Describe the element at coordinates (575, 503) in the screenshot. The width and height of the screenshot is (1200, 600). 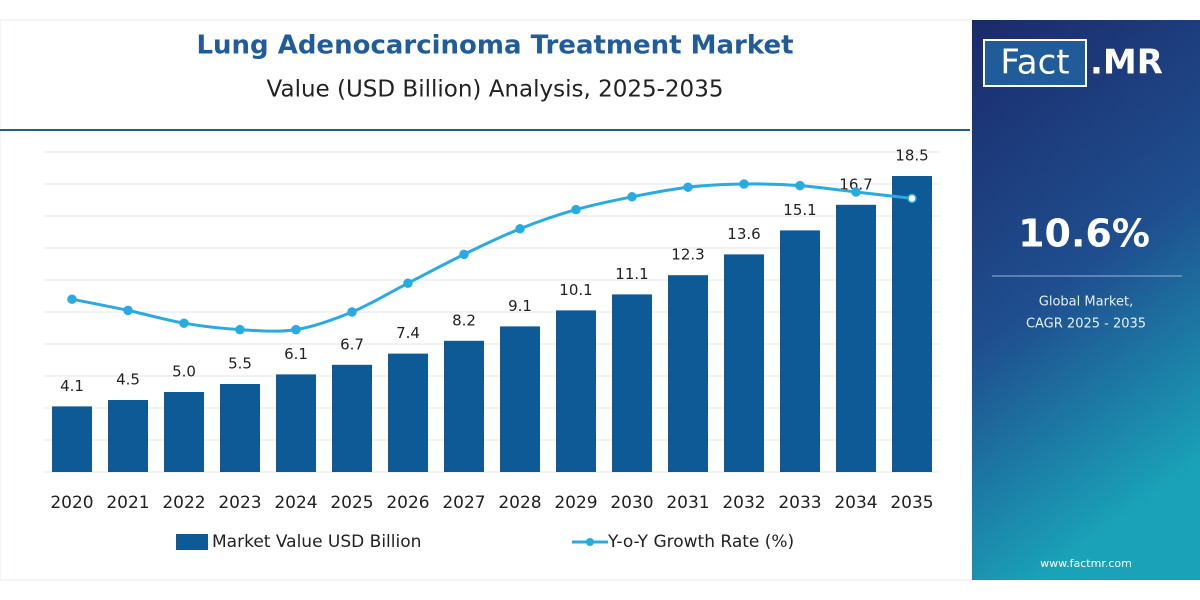
I see `x-tick-label: 2029` at that location.